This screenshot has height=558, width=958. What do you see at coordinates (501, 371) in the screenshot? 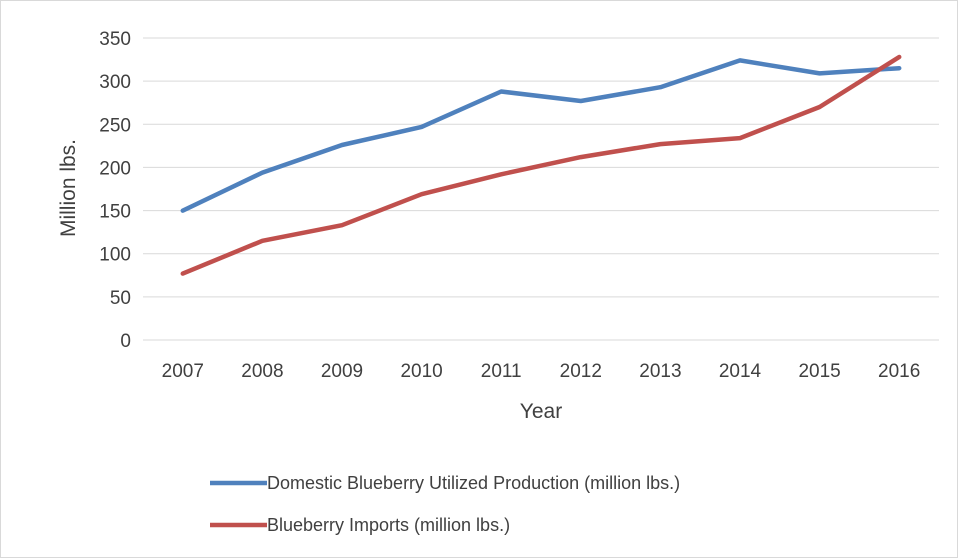
I see `x-tick-label: 2011` at bounding box center [501, 371].